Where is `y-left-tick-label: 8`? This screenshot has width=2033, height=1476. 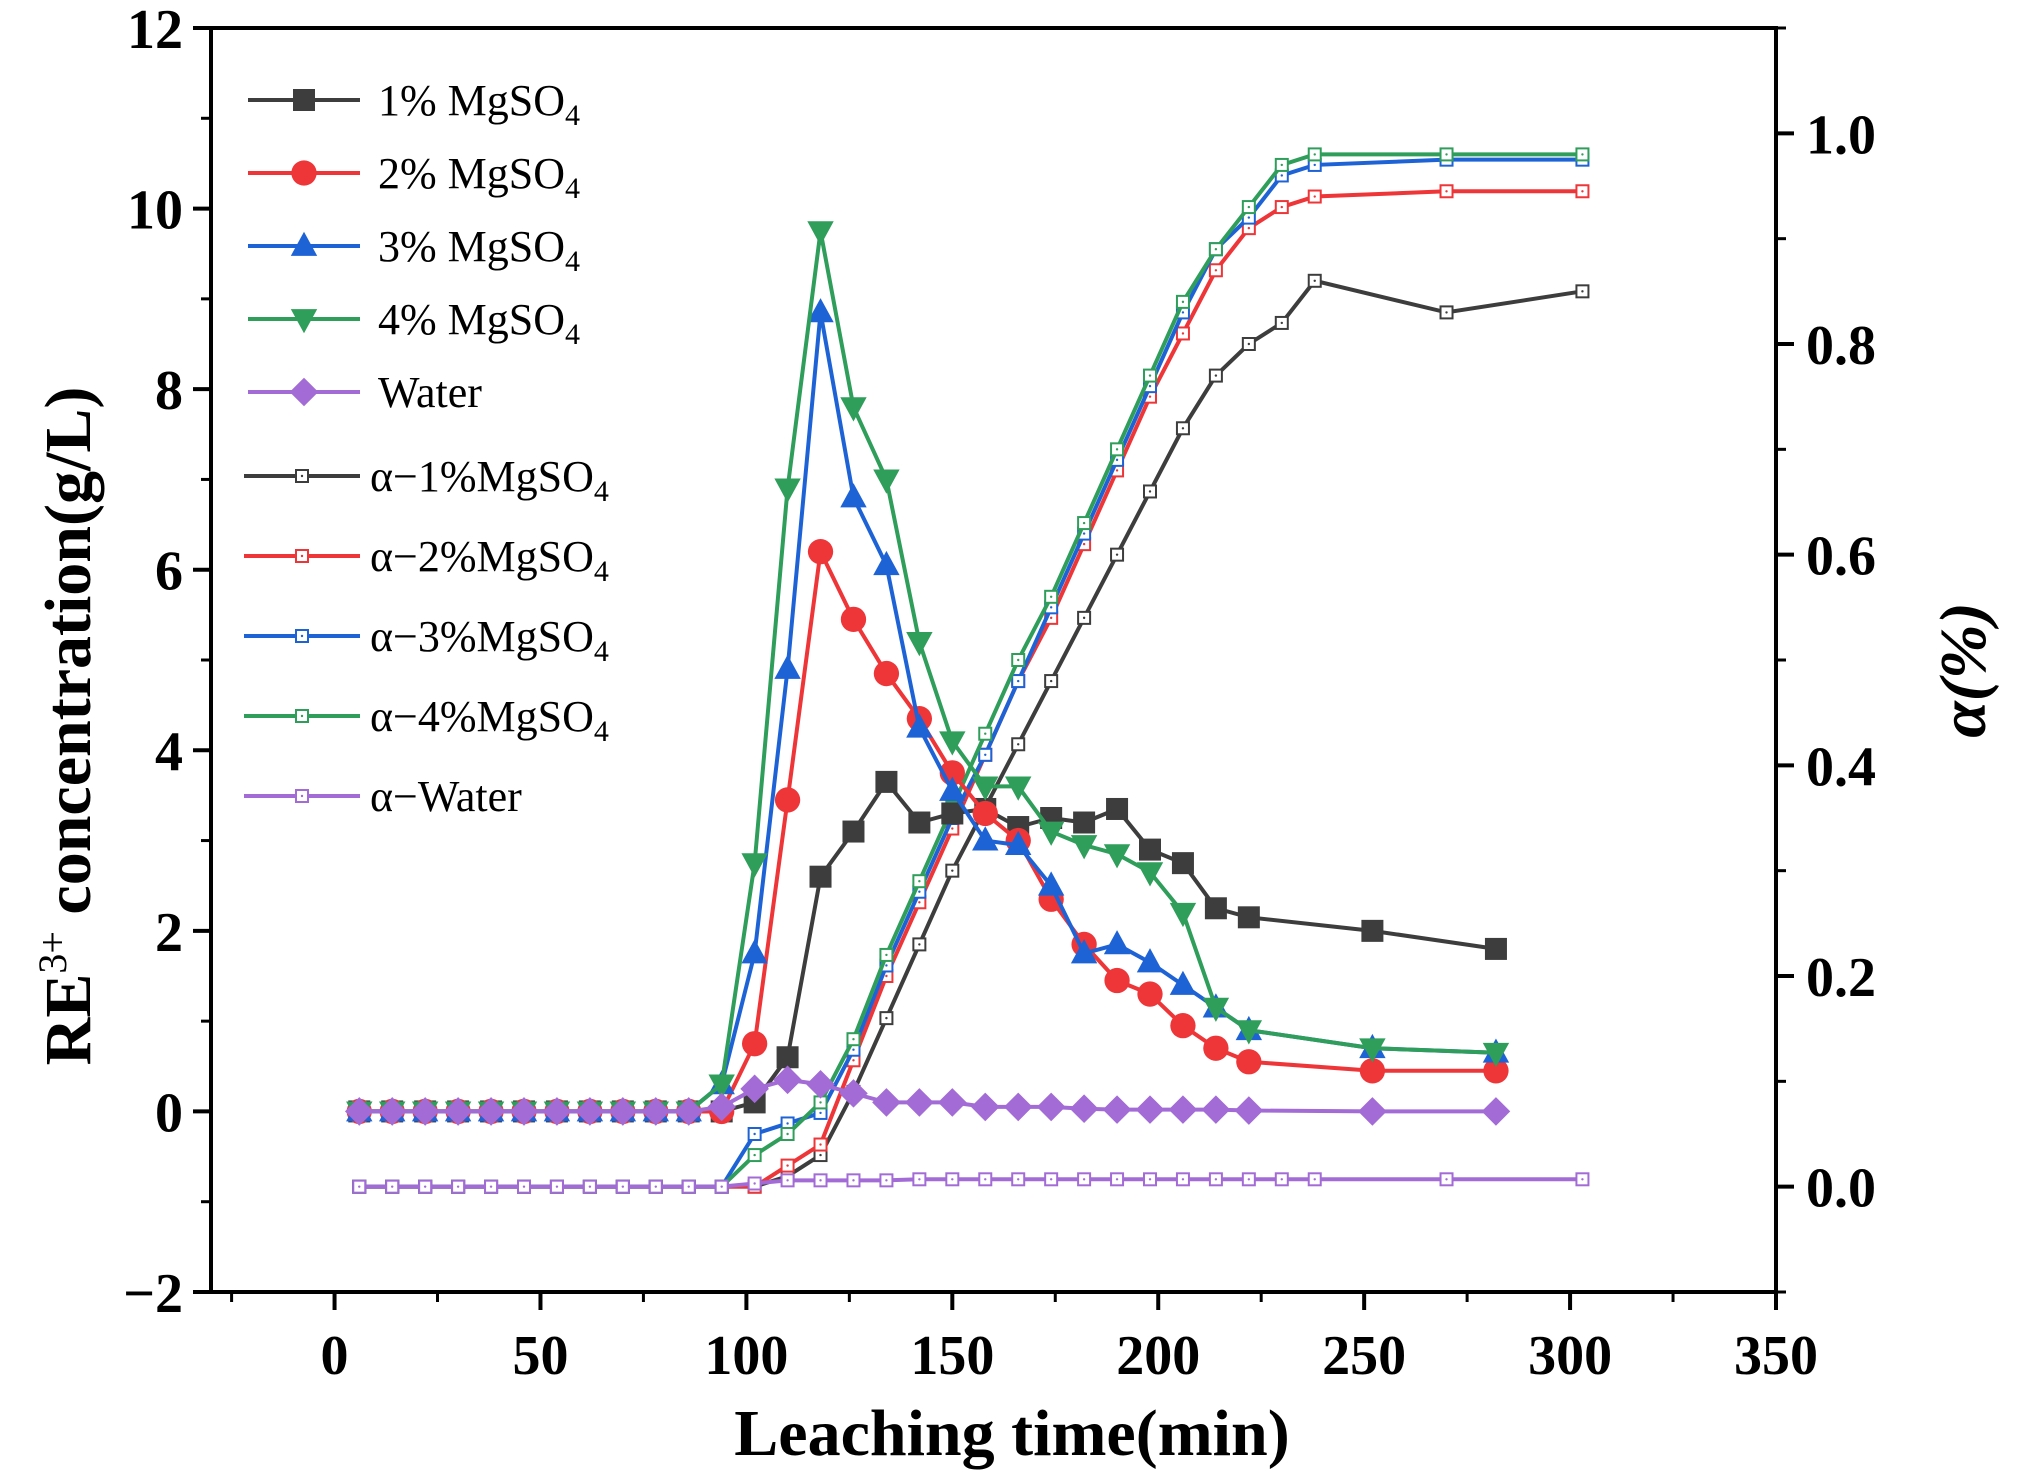 y-left-tick-label: 8 is located at coordinates (169, 391).